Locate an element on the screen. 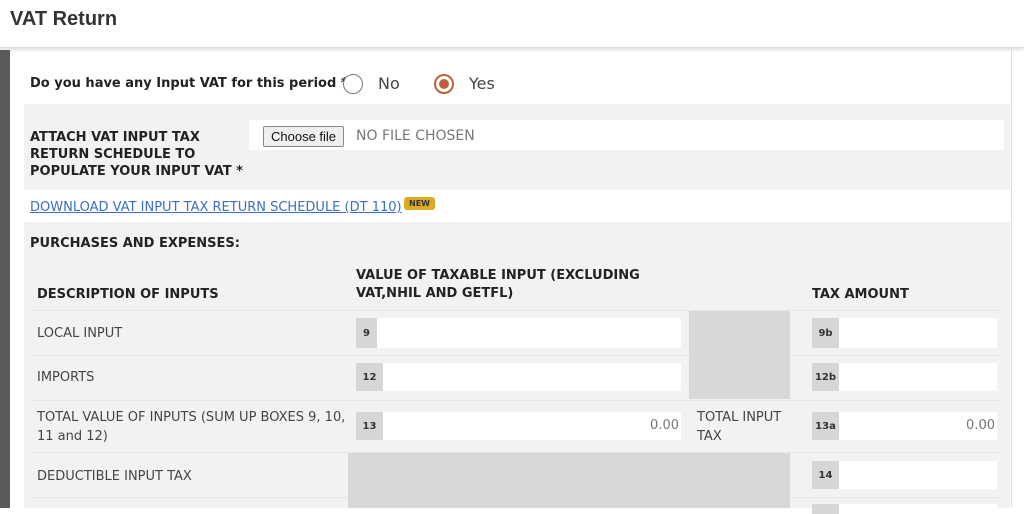  box-9b-label: 9b is located at coordinates (825, 333).